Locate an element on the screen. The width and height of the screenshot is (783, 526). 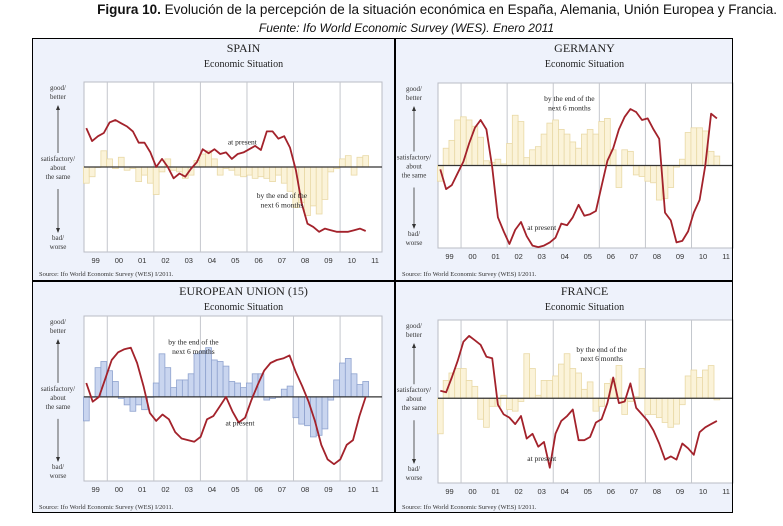
chart-title: FRANCE is located at coordinates (584, 291).